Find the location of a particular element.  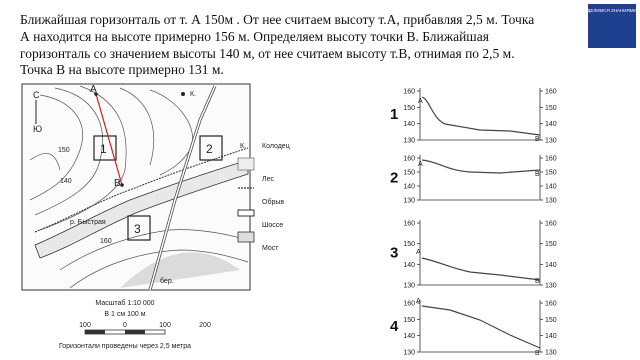

forest is located at coordinates (180, 270).